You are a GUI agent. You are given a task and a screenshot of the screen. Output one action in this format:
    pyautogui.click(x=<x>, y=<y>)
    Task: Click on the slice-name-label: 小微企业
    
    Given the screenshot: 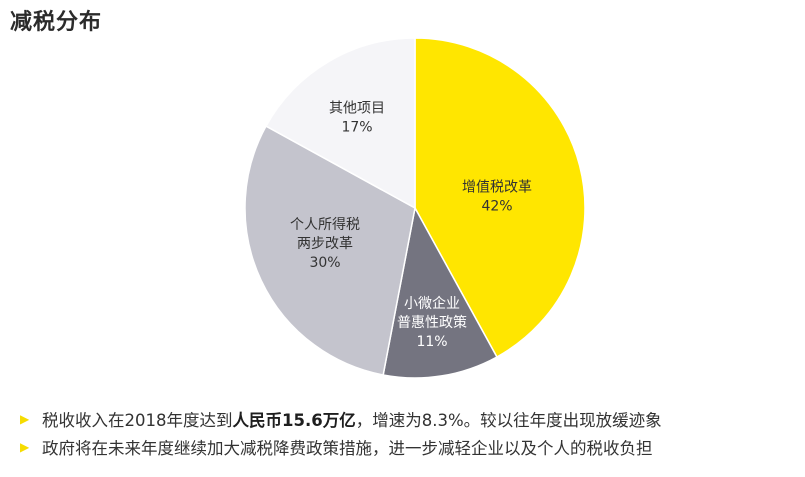 What is the action you would take?
    pyautogui.click(x=432, y=303)
    